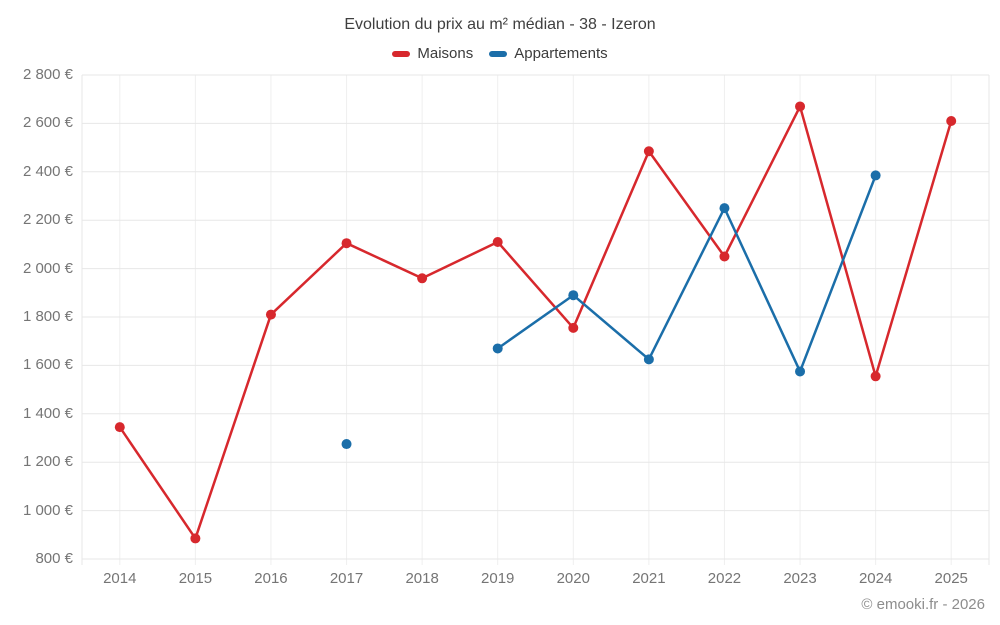  What do you see at coordinates (422, 578) in the screenshot?
I see `x-axis-label: 2018` at bounding box center [422, 578].